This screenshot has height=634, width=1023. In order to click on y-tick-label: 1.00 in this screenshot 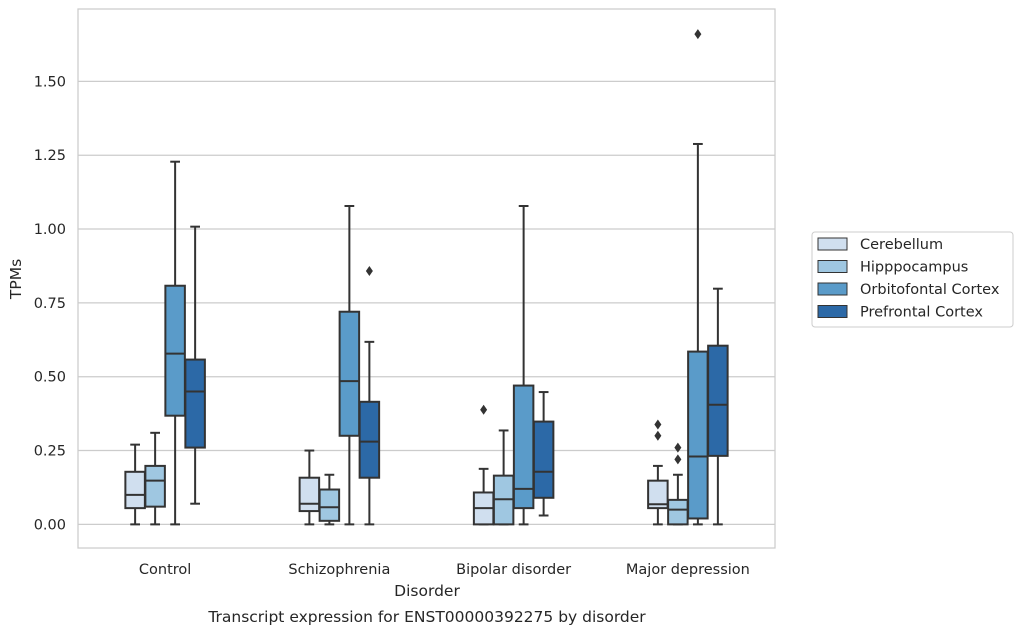, I will do `click(50, 230)`.